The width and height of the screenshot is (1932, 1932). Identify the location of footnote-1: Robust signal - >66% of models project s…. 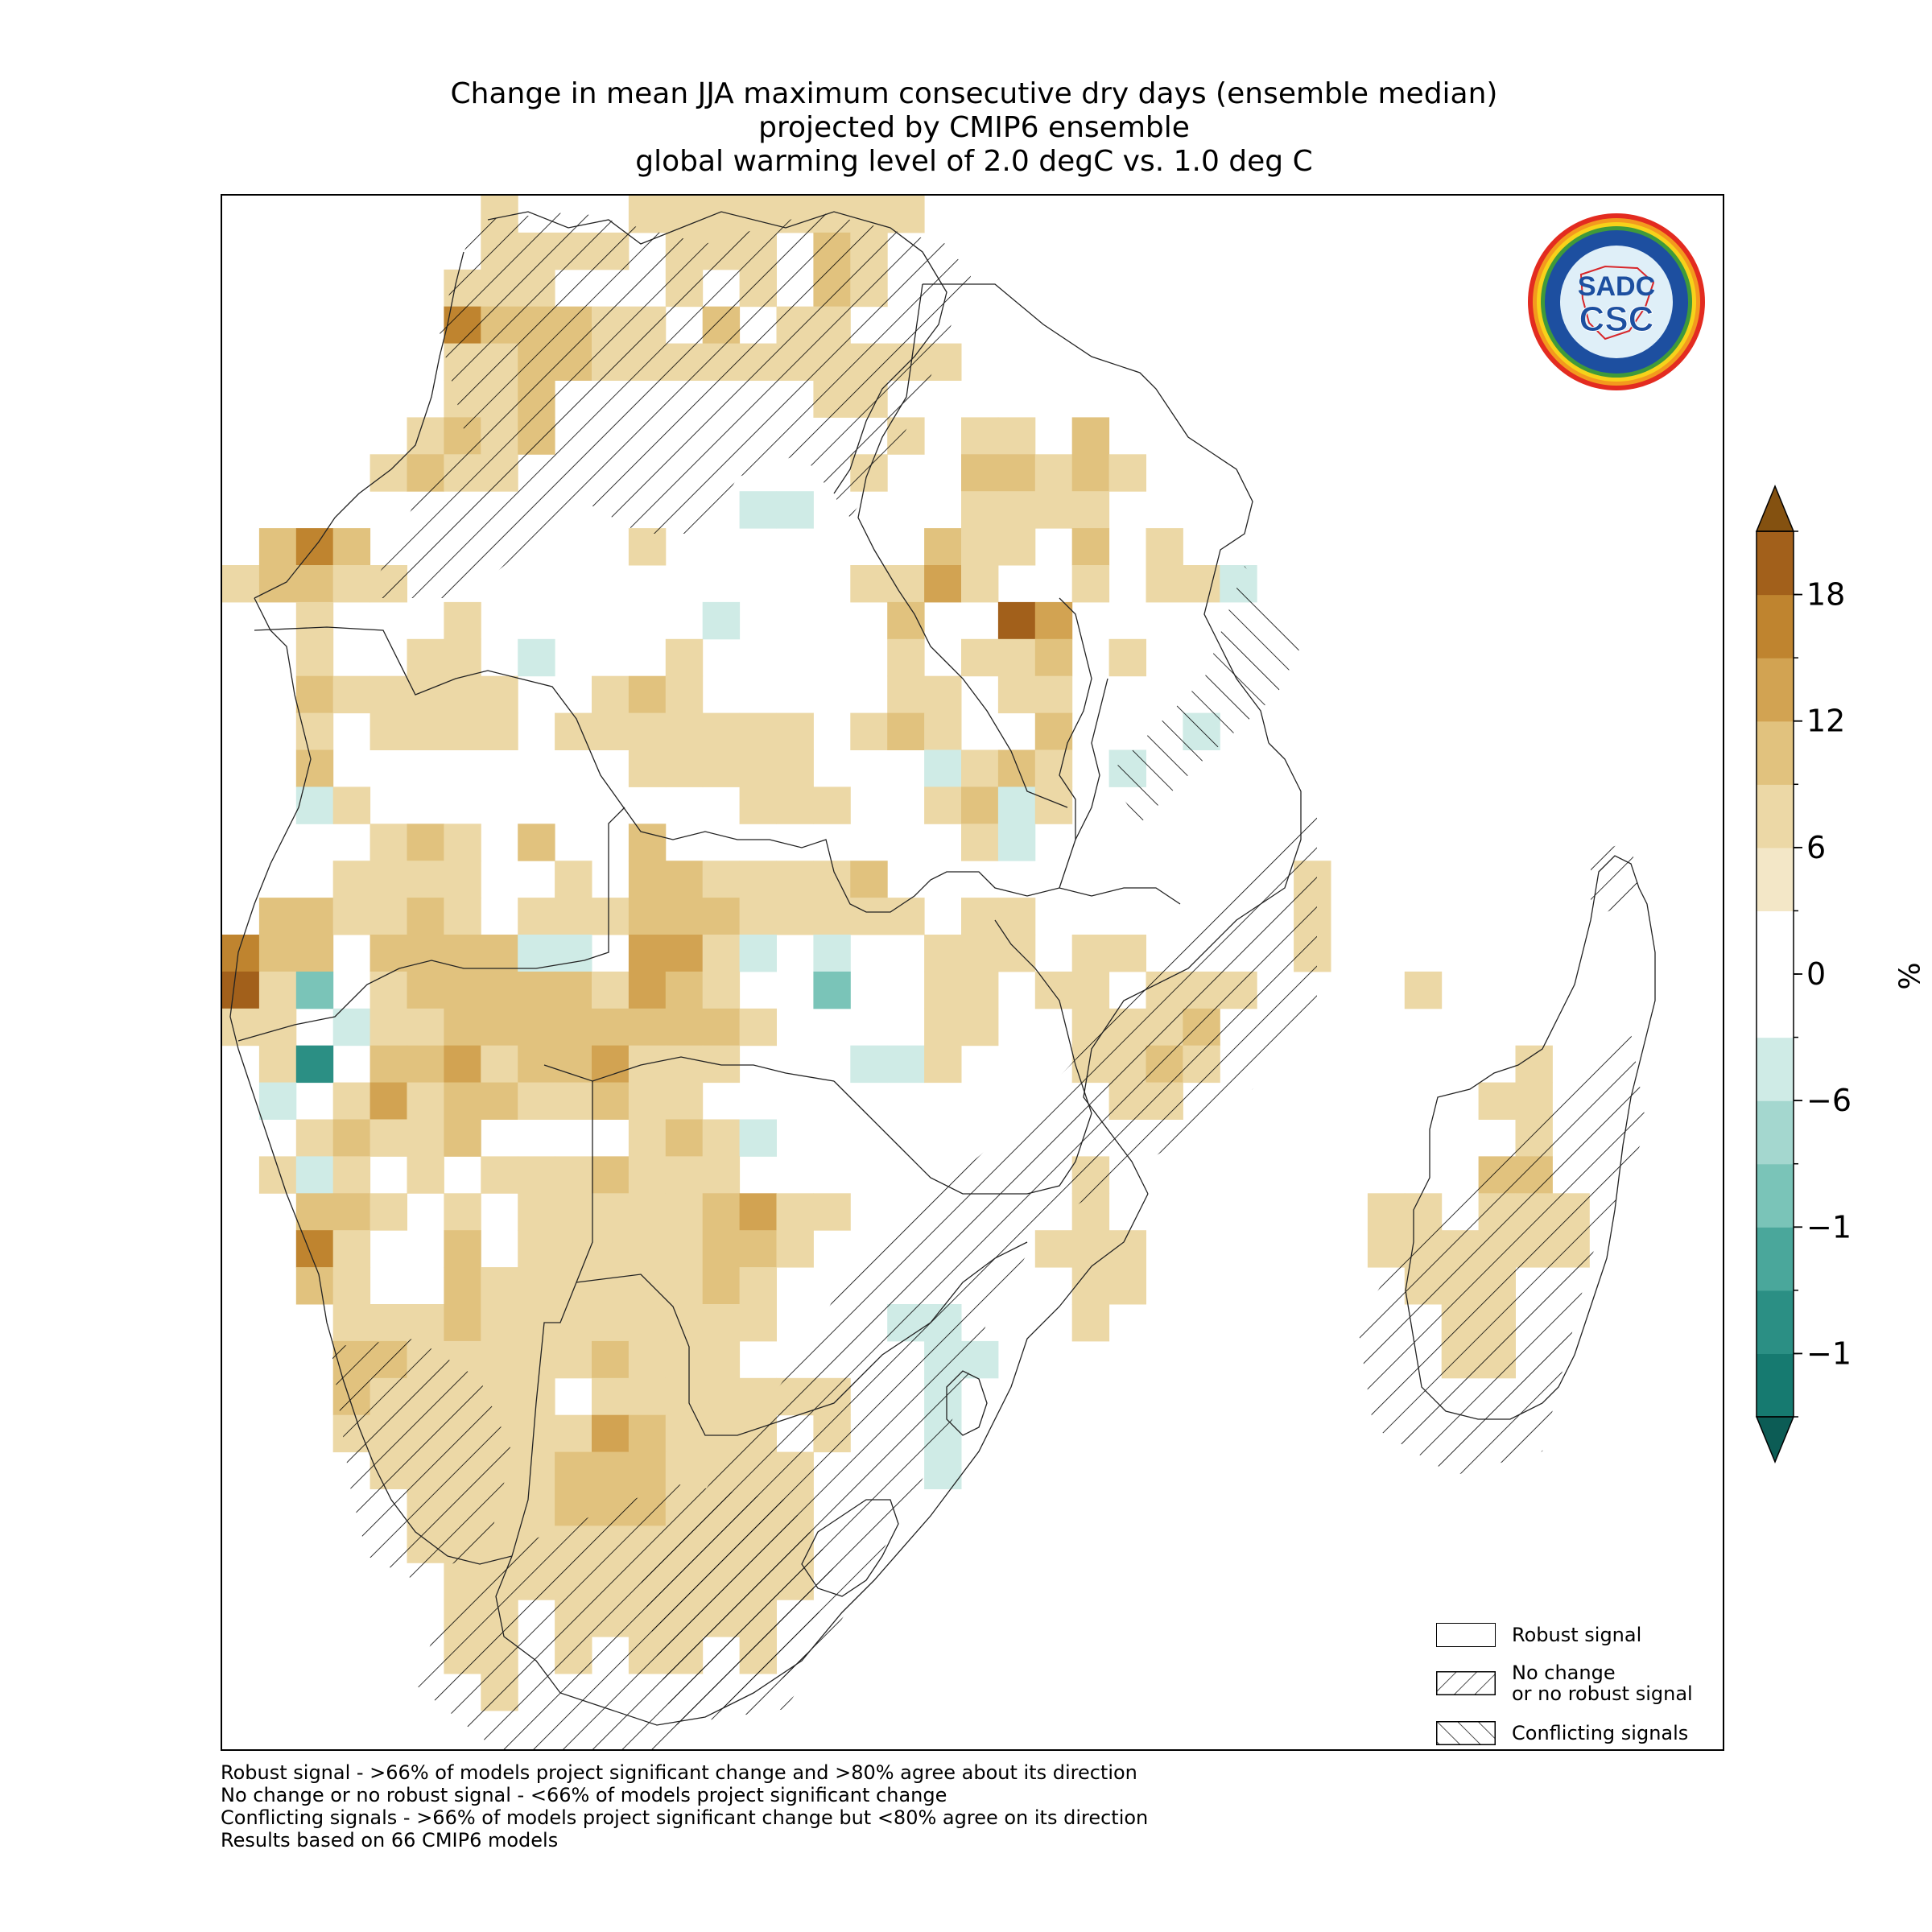
(679, 1772).